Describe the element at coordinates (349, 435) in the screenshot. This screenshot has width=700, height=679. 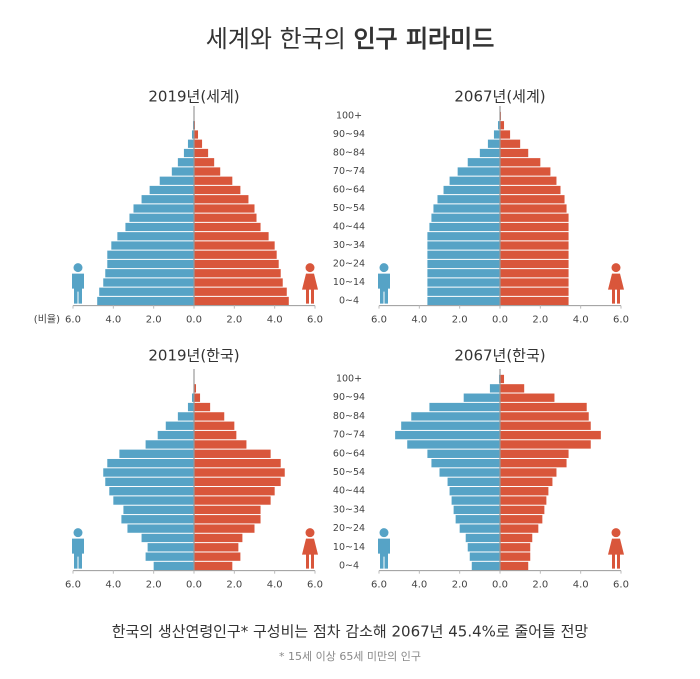
I see `age-label: 70~74` at that location.